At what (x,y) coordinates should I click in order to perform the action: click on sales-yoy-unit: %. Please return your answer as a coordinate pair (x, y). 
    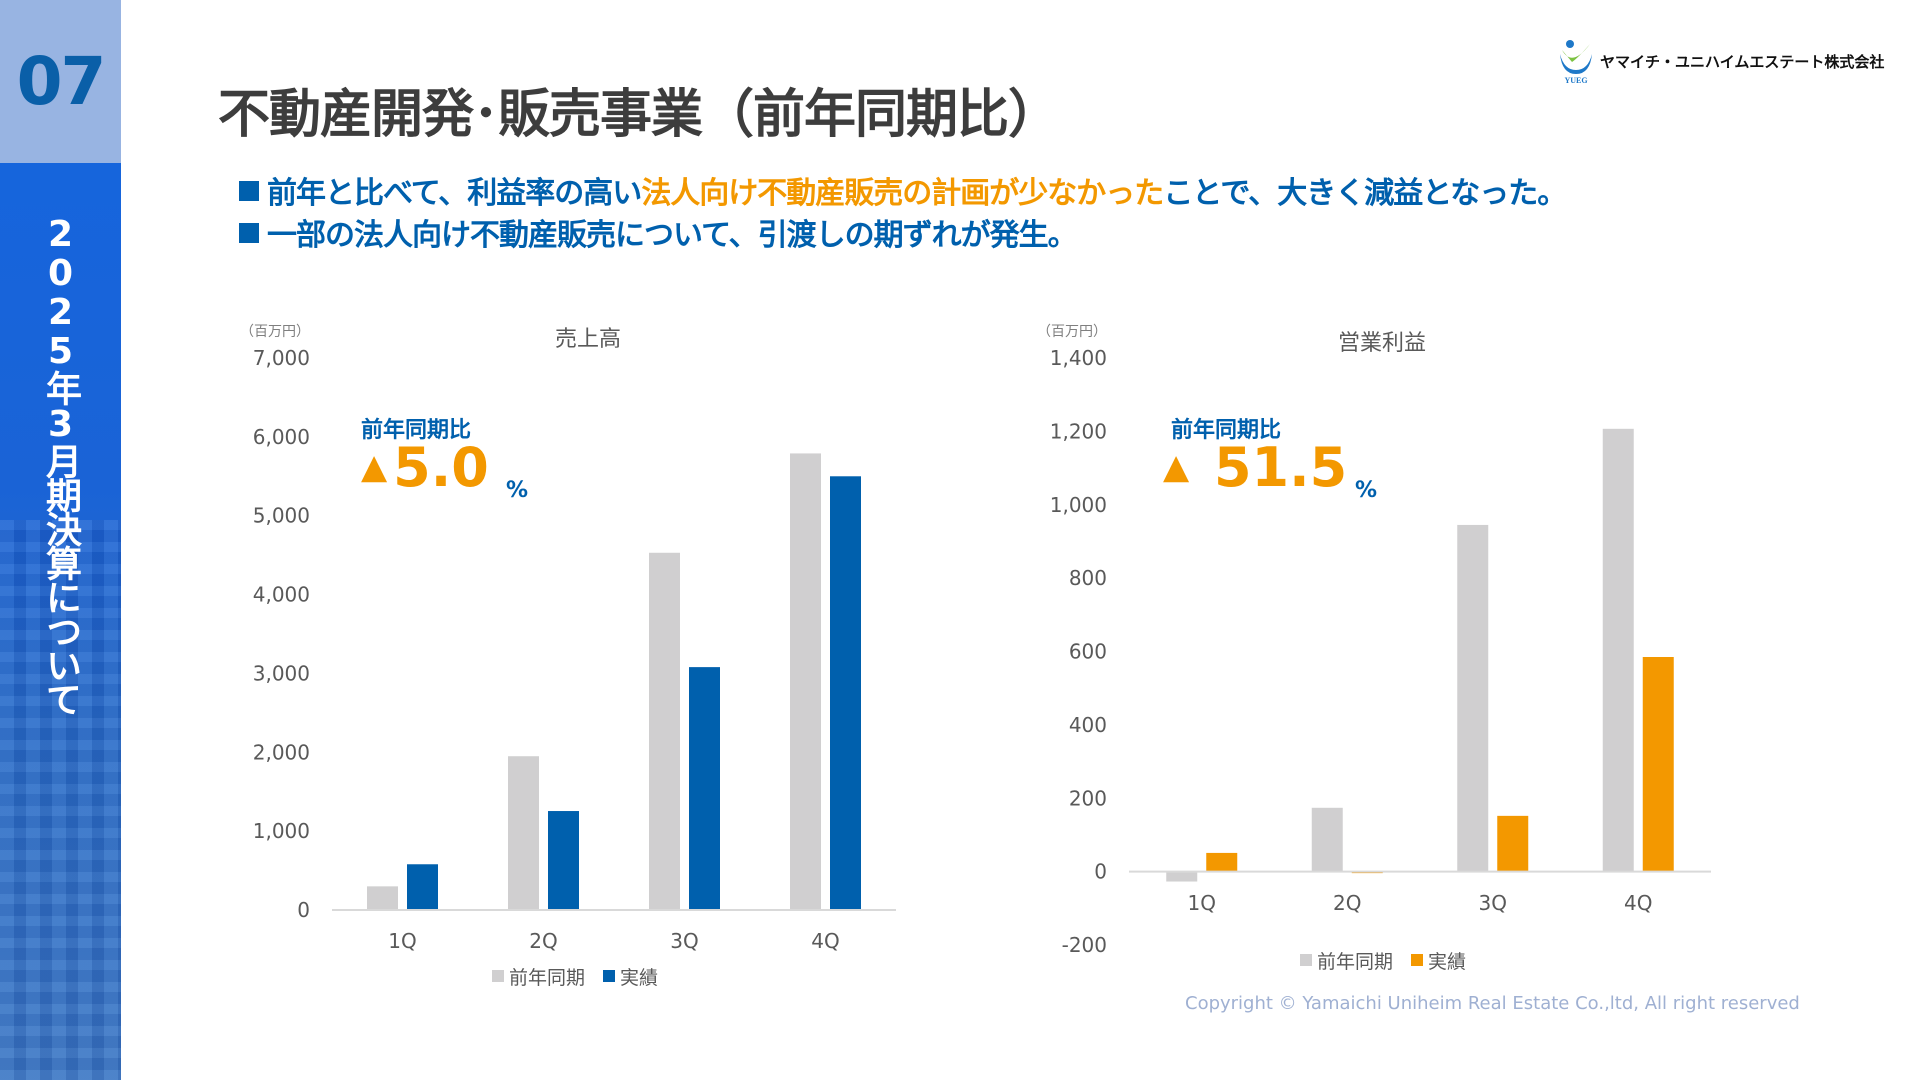
    Looking at the image, I should click on (517, 490).